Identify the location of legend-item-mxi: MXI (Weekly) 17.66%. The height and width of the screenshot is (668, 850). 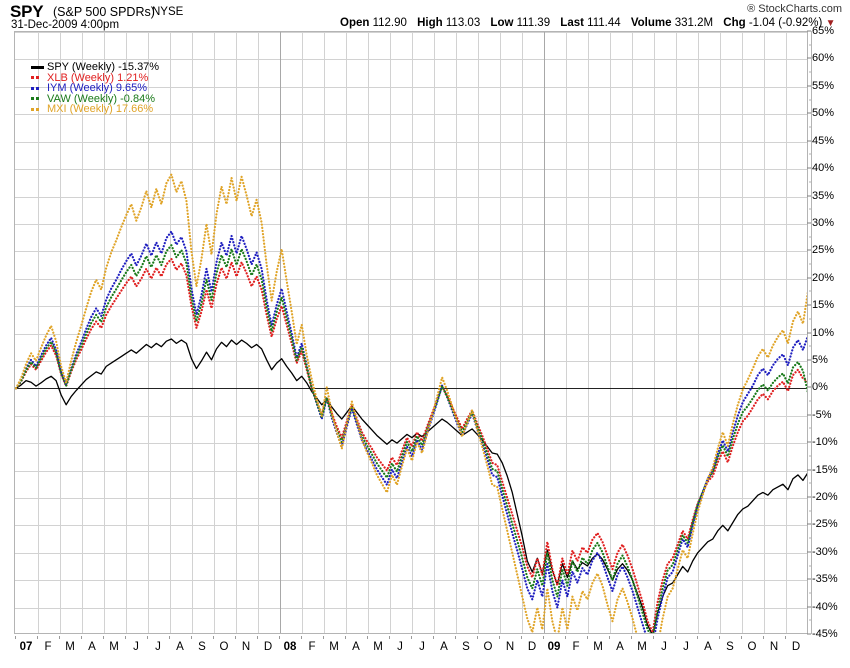
(95, 109).